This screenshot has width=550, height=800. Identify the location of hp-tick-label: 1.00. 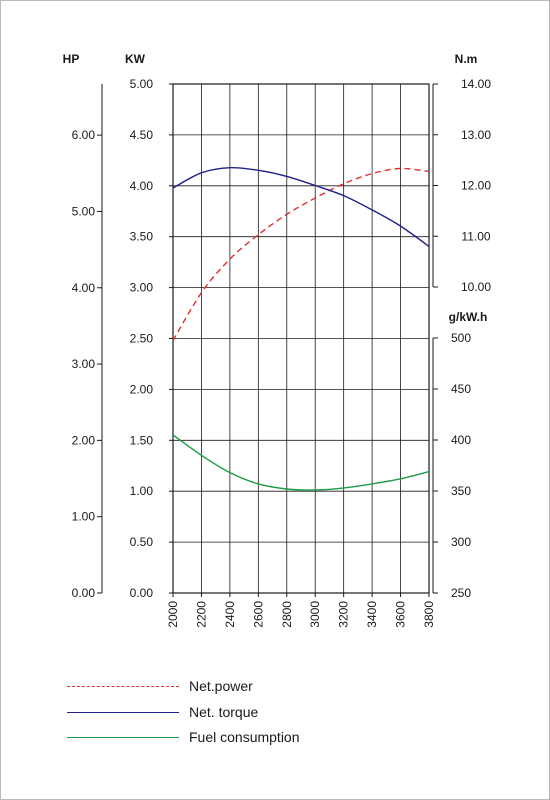
(84, 517).